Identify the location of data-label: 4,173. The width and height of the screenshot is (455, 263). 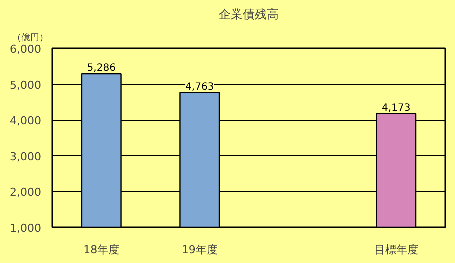
(396, 108).